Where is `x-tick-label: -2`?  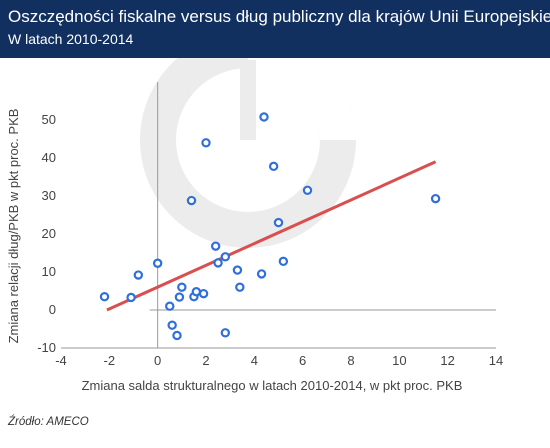 x-tick-label: -2 is located at coordinates (110, 360).